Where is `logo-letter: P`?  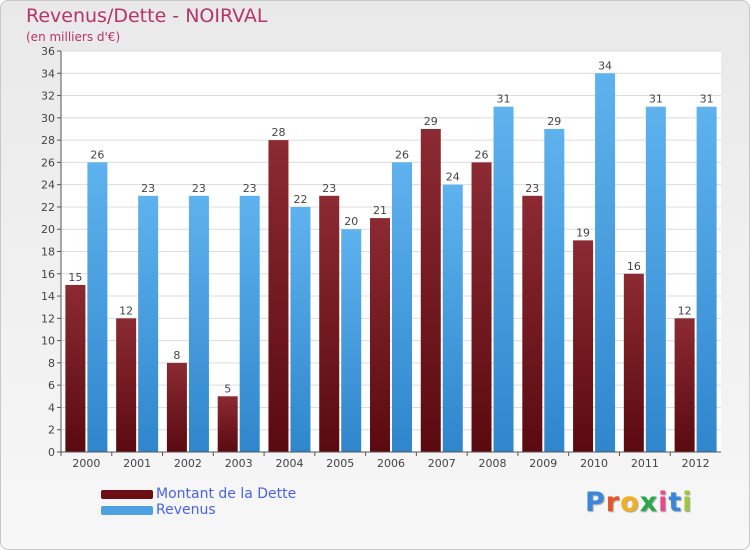 logo-letter: P is located at coordinates (595, 502).